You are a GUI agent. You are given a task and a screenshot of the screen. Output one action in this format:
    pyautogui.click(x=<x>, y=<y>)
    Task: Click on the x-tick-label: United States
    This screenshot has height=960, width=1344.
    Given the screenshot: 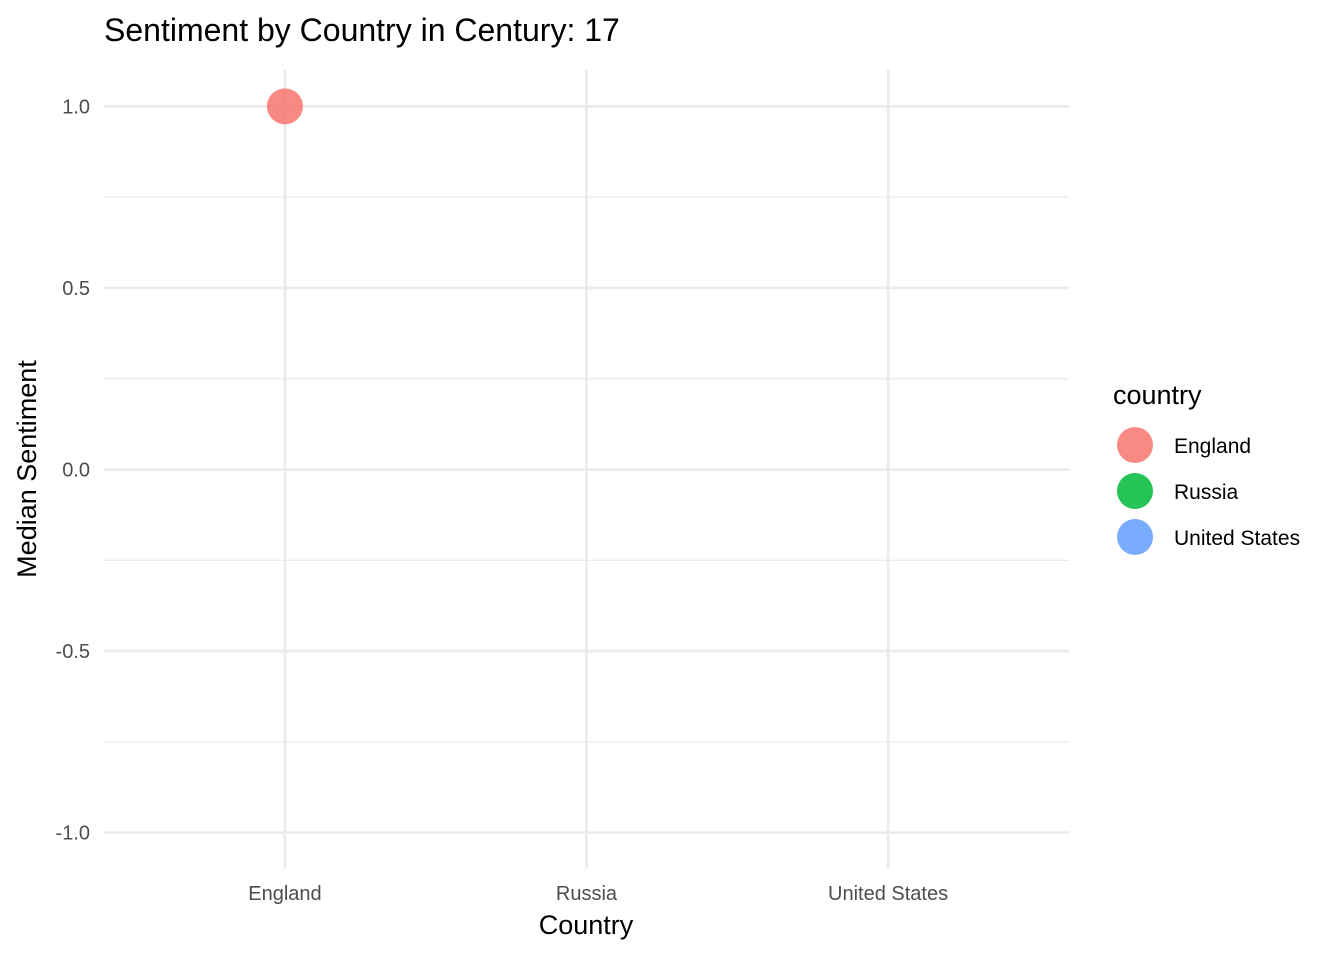 What is the action you would take?
    pyautogui.click(x=888, y=894)
    